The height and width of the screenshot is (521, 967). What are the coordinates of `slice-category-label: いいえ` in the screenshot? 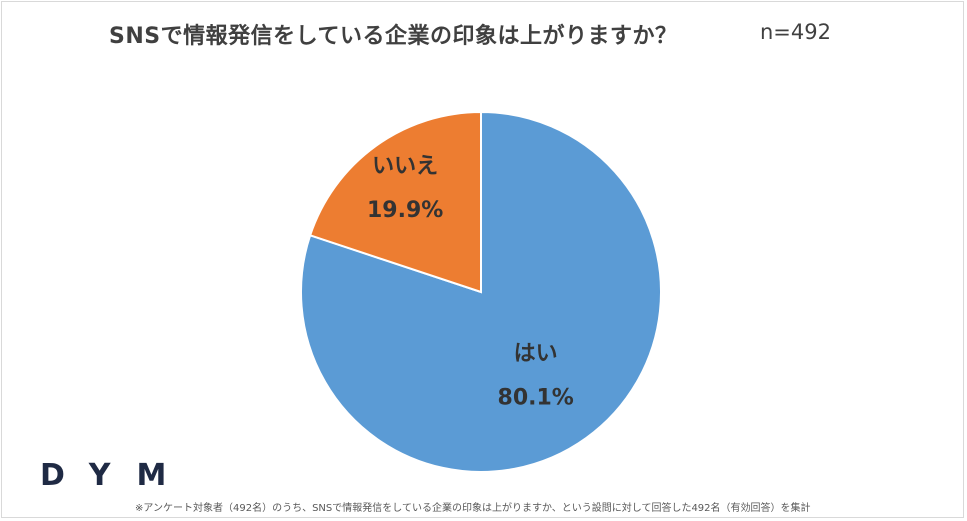 It's located at (405, 166).